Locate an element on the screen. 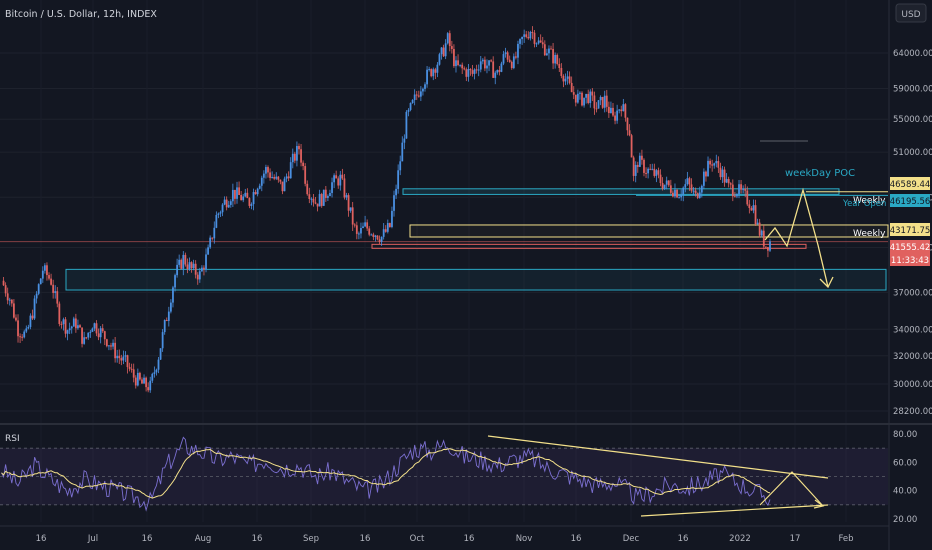 This screenshot has height=550, width=932. price-label-text: 11:33:43 is located at coordinates (910, 261).